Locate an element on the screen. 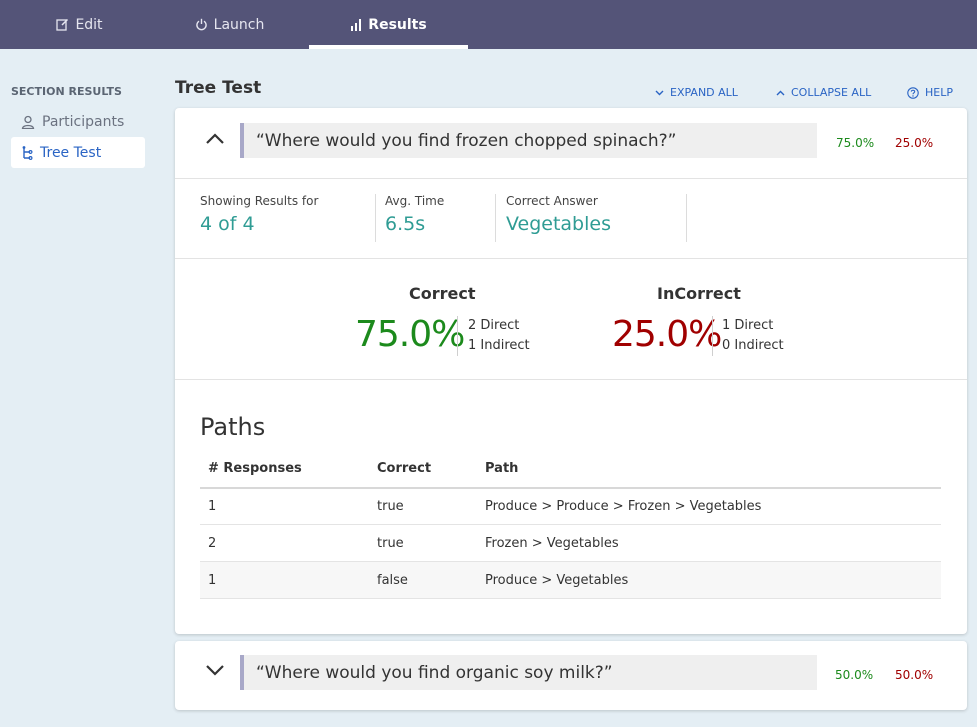  stat-correct-answer: Correct Answer Vegetables is located at coordinates (558, 218).